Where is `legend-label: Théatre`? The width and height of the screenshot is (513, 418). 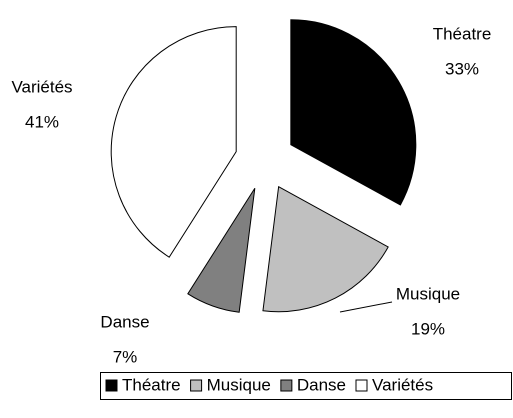
legend-label: Théatre is located at coordinates (151, 384).